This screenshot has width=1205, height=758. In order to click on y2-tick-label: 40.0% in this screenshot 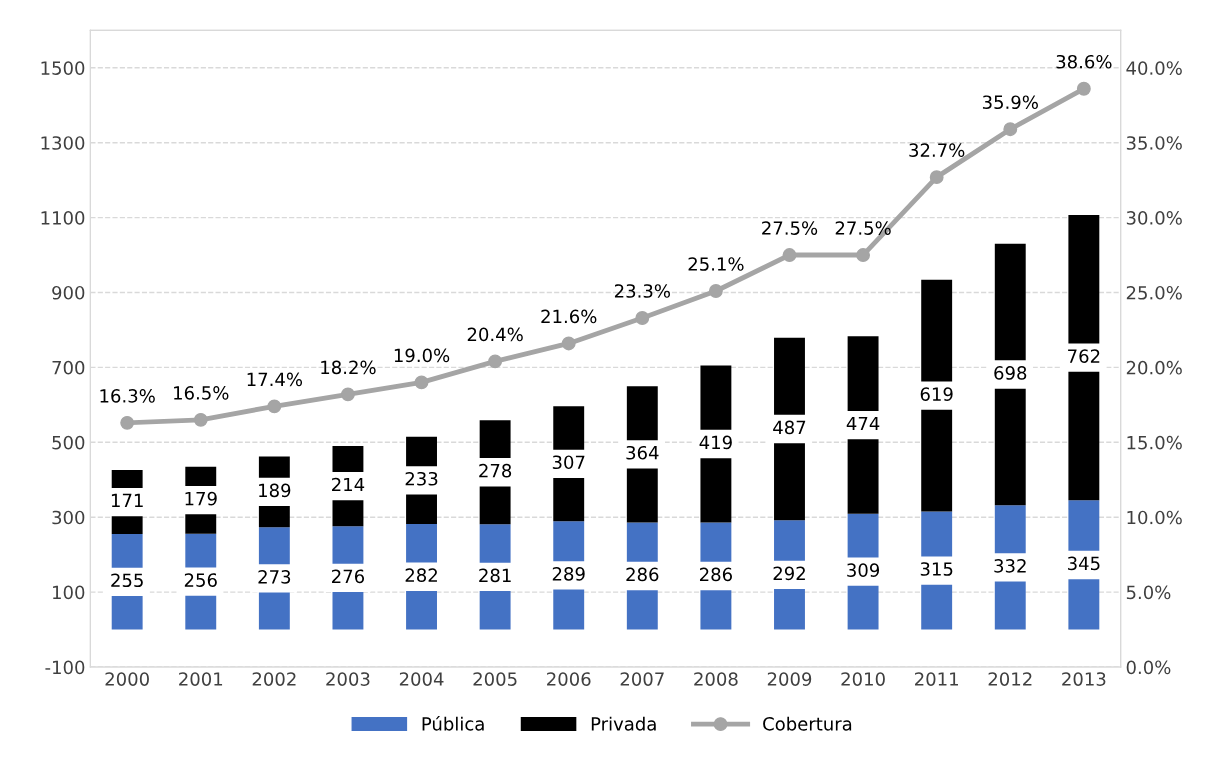, I will do `click(1154, 68)`.